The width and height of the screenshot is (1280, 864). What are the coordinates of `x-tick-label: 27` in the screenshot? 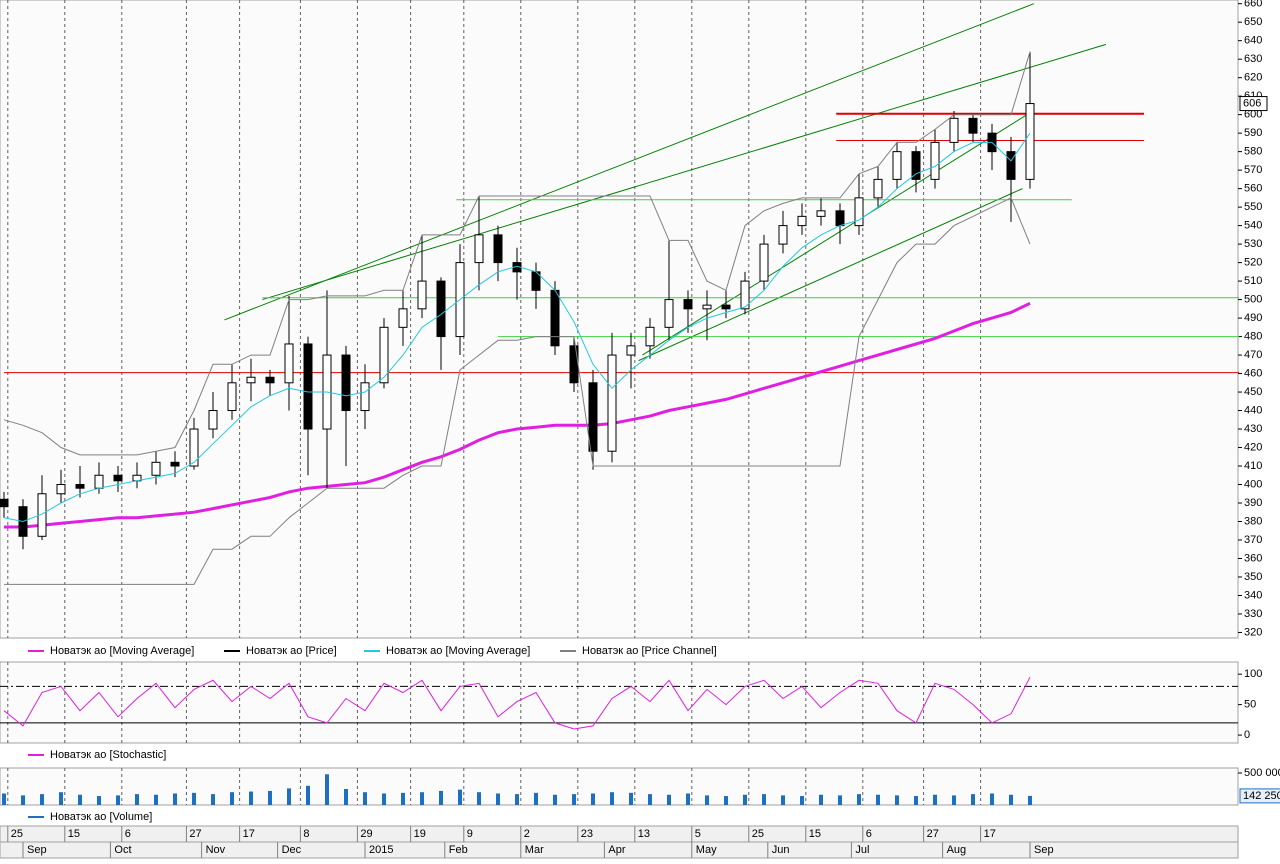 It's located at (195, 834).